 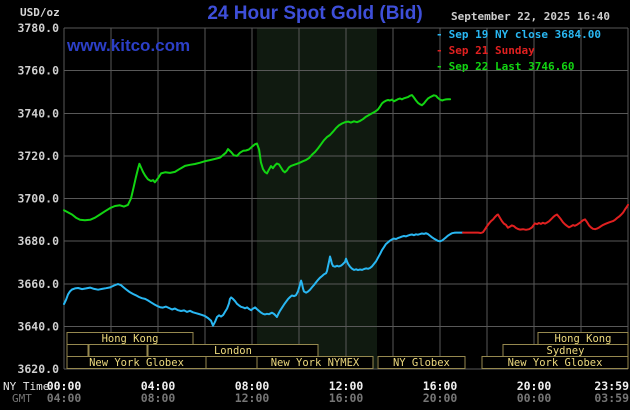 I want to click on legend-item-sep21: - Sep 21 Sunday, so click(x=518, y=51).